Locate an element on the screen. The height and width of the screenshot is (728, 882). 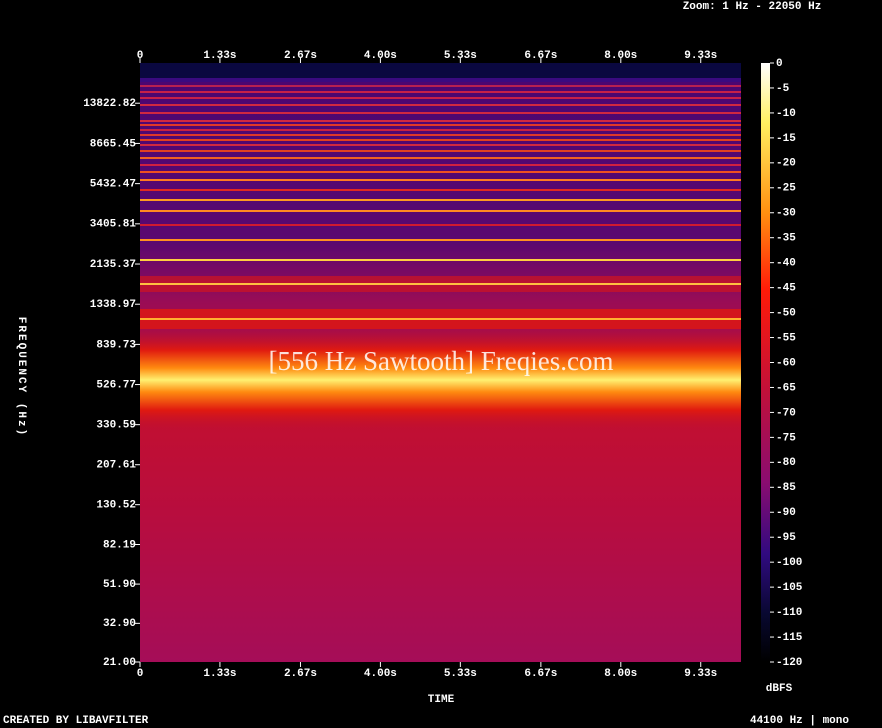
colorbar-tick-label: -85 is located at coordinates (786, 488).